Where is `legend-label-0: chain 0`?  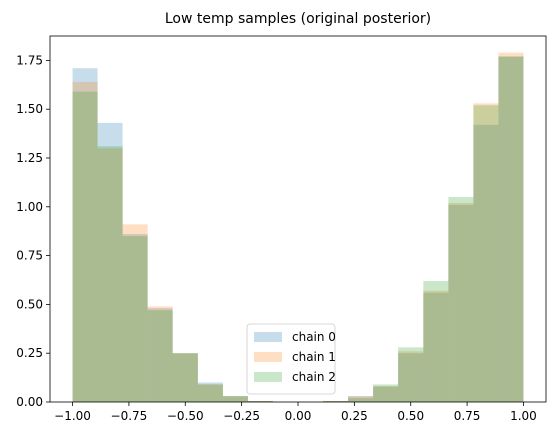
legend-label-0: chain 0 is located at coordinates (314, 337).